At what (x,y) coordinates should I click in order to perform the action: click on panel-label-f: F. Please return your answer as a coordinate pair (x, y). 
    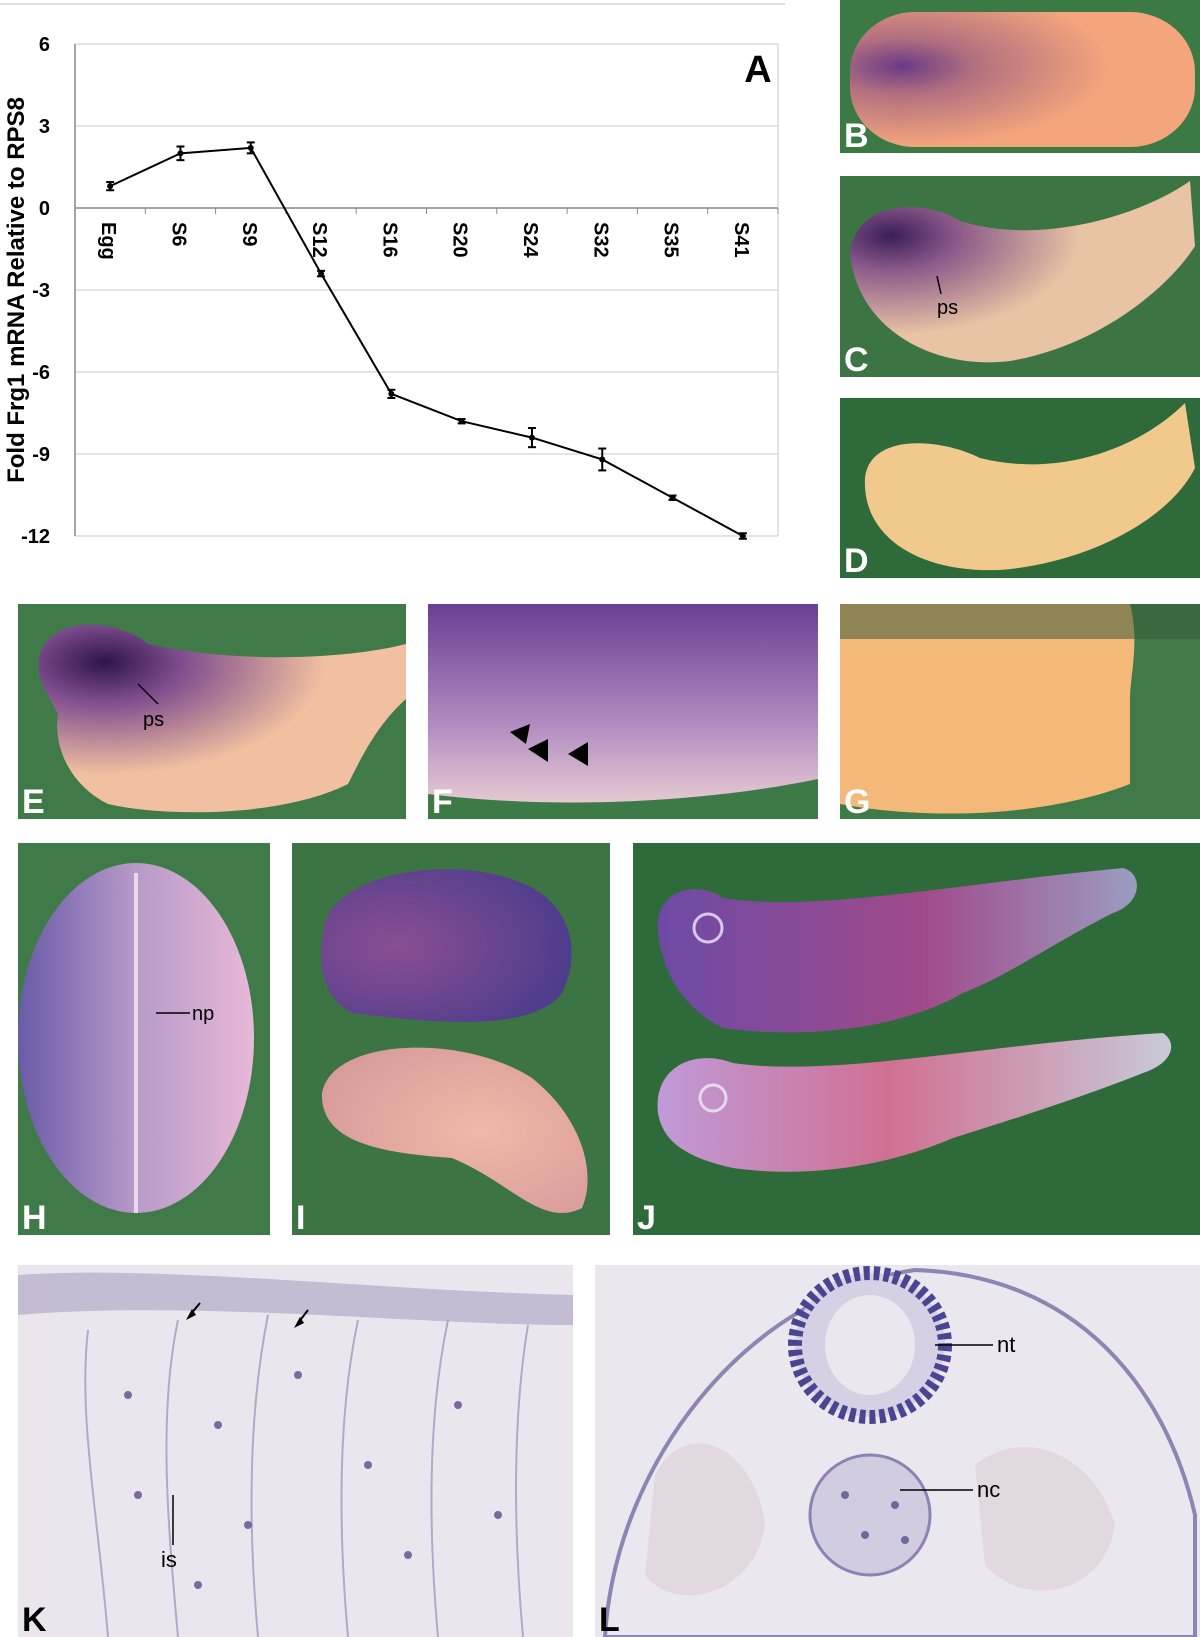
    Looking at the image, I should click on (442, 801).